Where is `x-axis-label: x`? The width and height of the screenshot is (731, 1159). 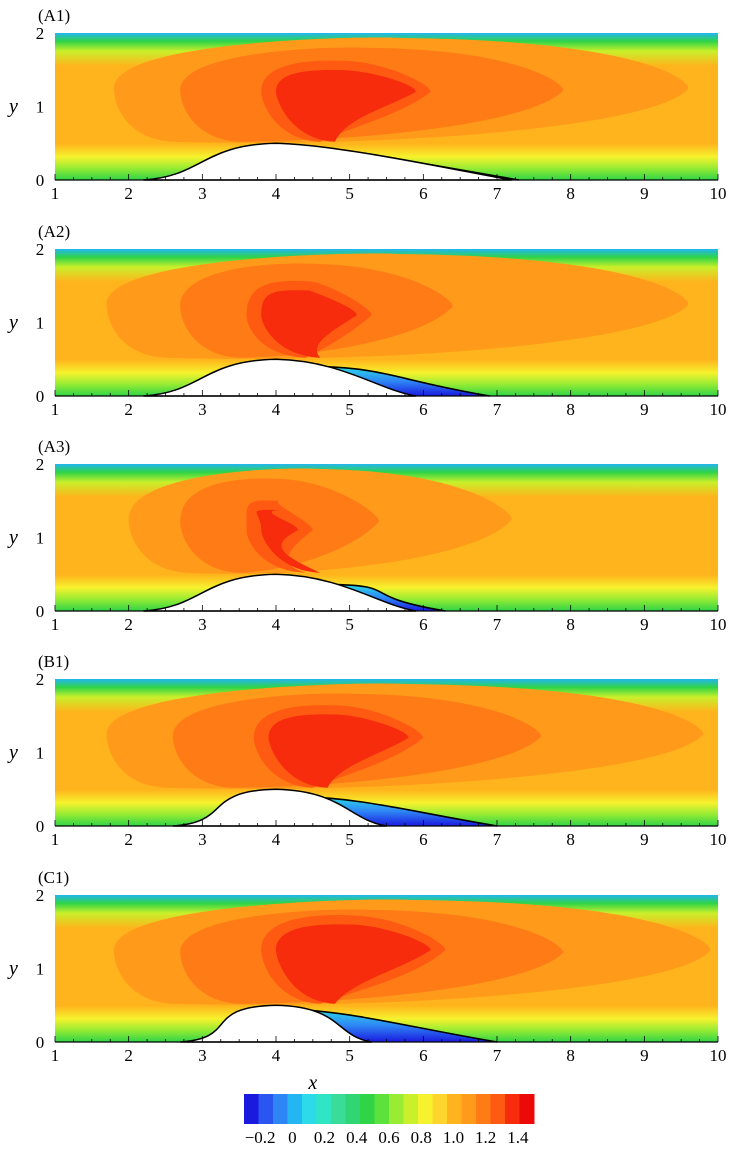
x-axis-label: x is located at coordinates (312, 1083).